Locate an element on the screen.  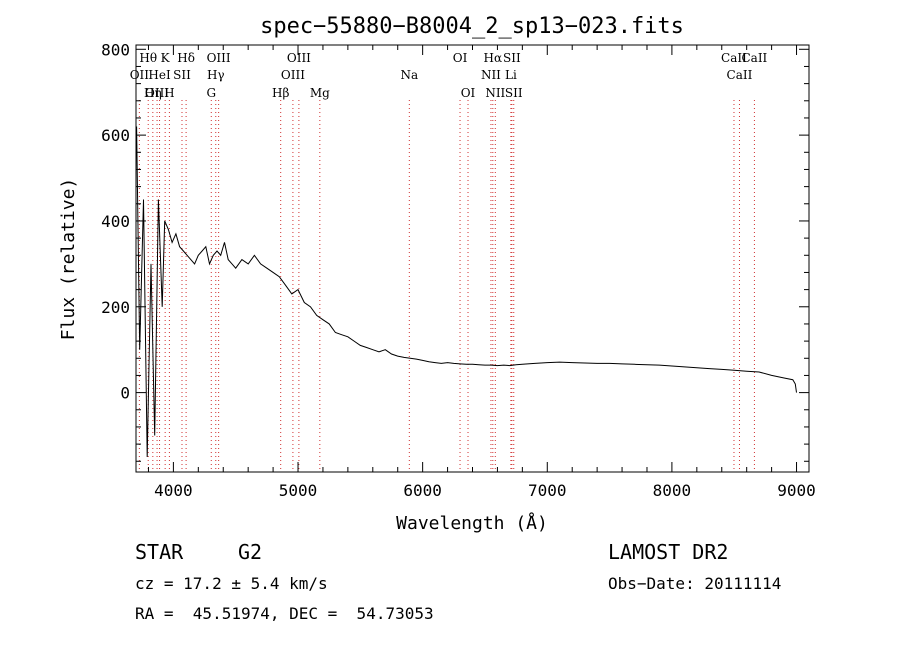
reference-line-label: Hγ is located at coordinates (216, 75).